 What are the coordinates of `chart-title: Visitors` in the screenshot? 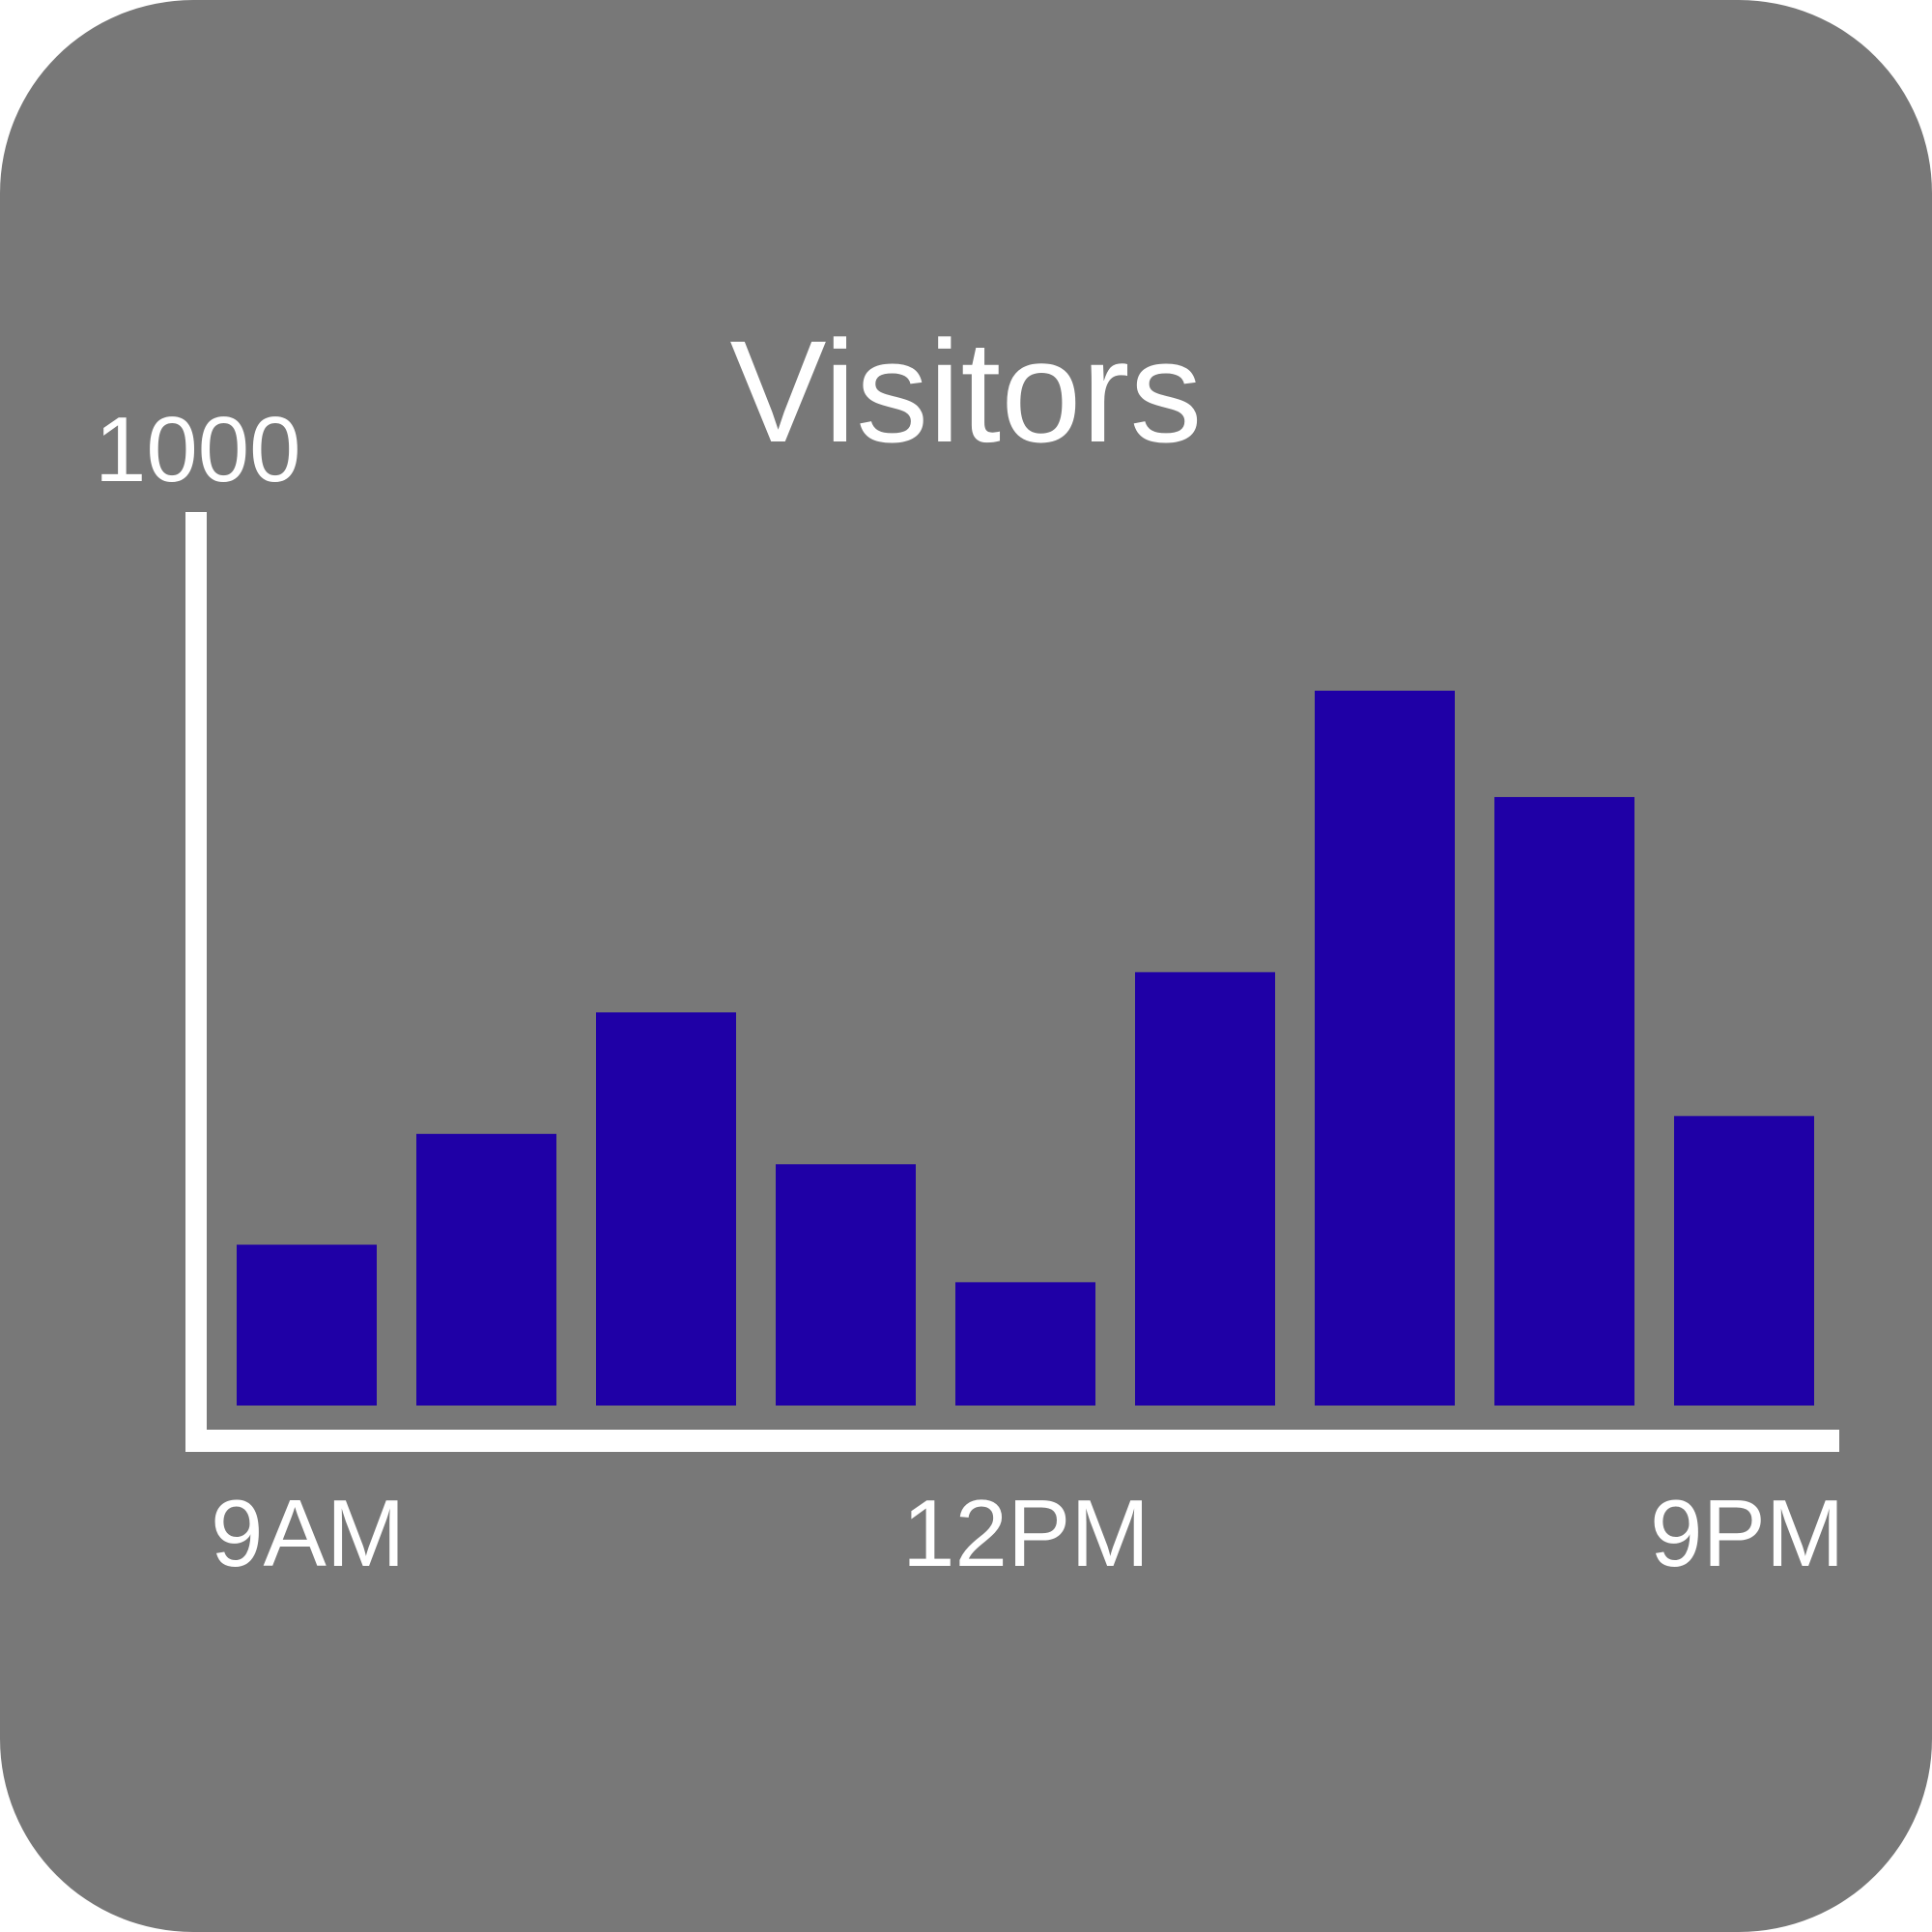 It's located at (966, 391).